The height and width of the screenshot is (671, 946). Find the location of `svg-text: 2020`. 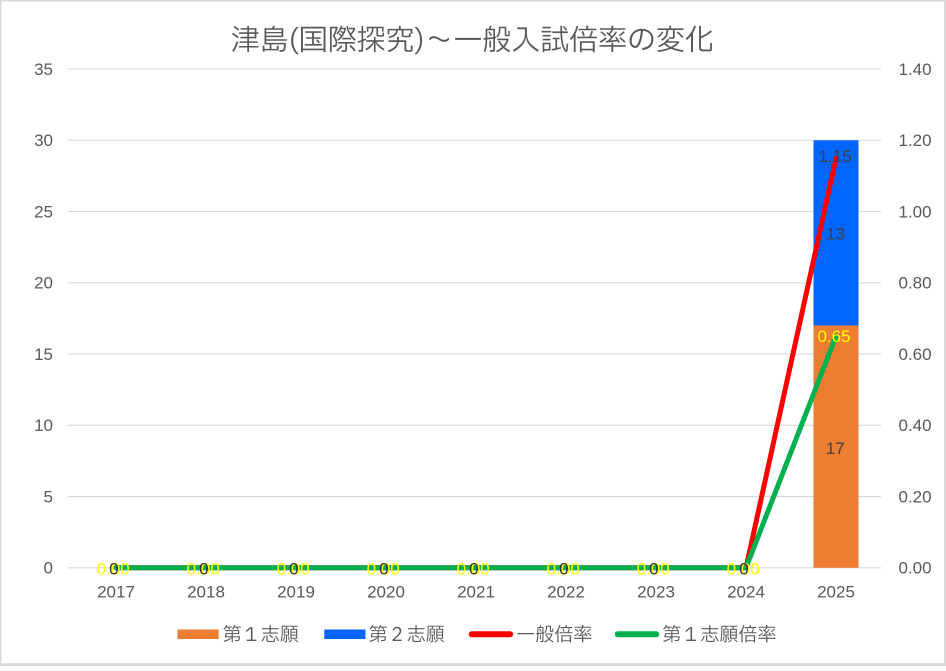

svg-text: 2020 is located at coordinates (386, 592).